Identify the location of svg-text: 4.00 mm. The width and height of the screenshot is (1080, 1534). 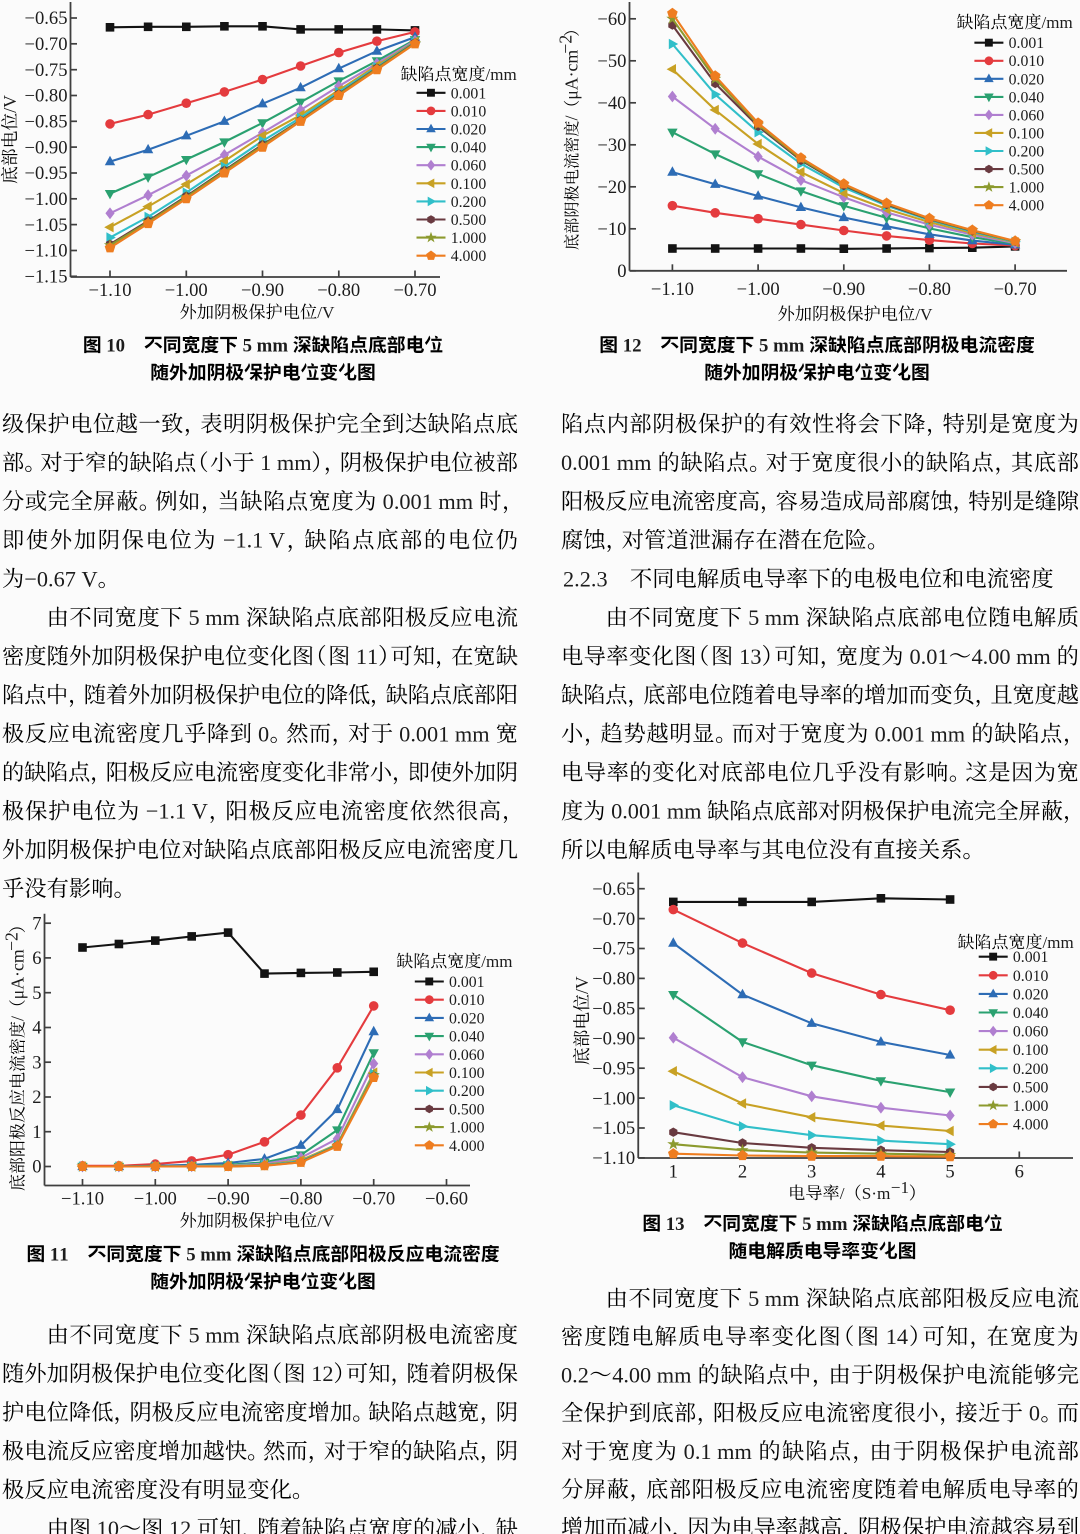
(1014, 656).